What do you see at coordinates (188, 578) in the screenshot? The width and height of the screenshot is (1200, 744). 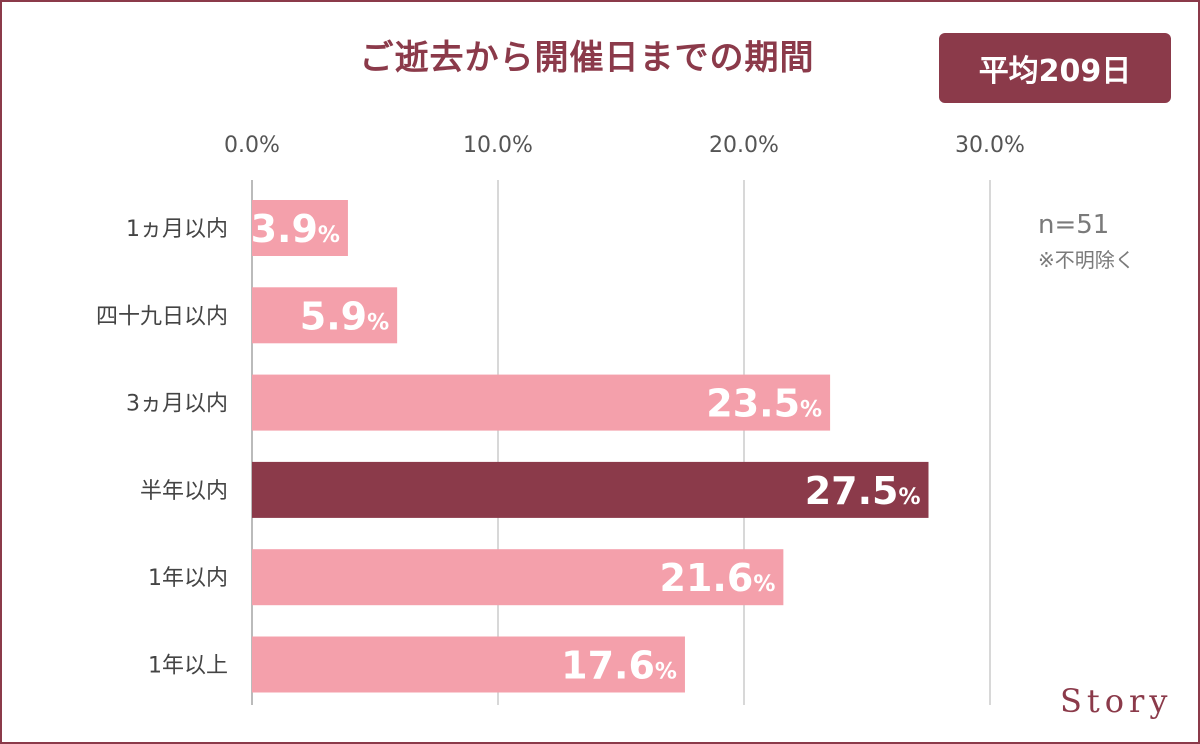 I see `category-label: 1年以内` at bounding box center [188, 578].